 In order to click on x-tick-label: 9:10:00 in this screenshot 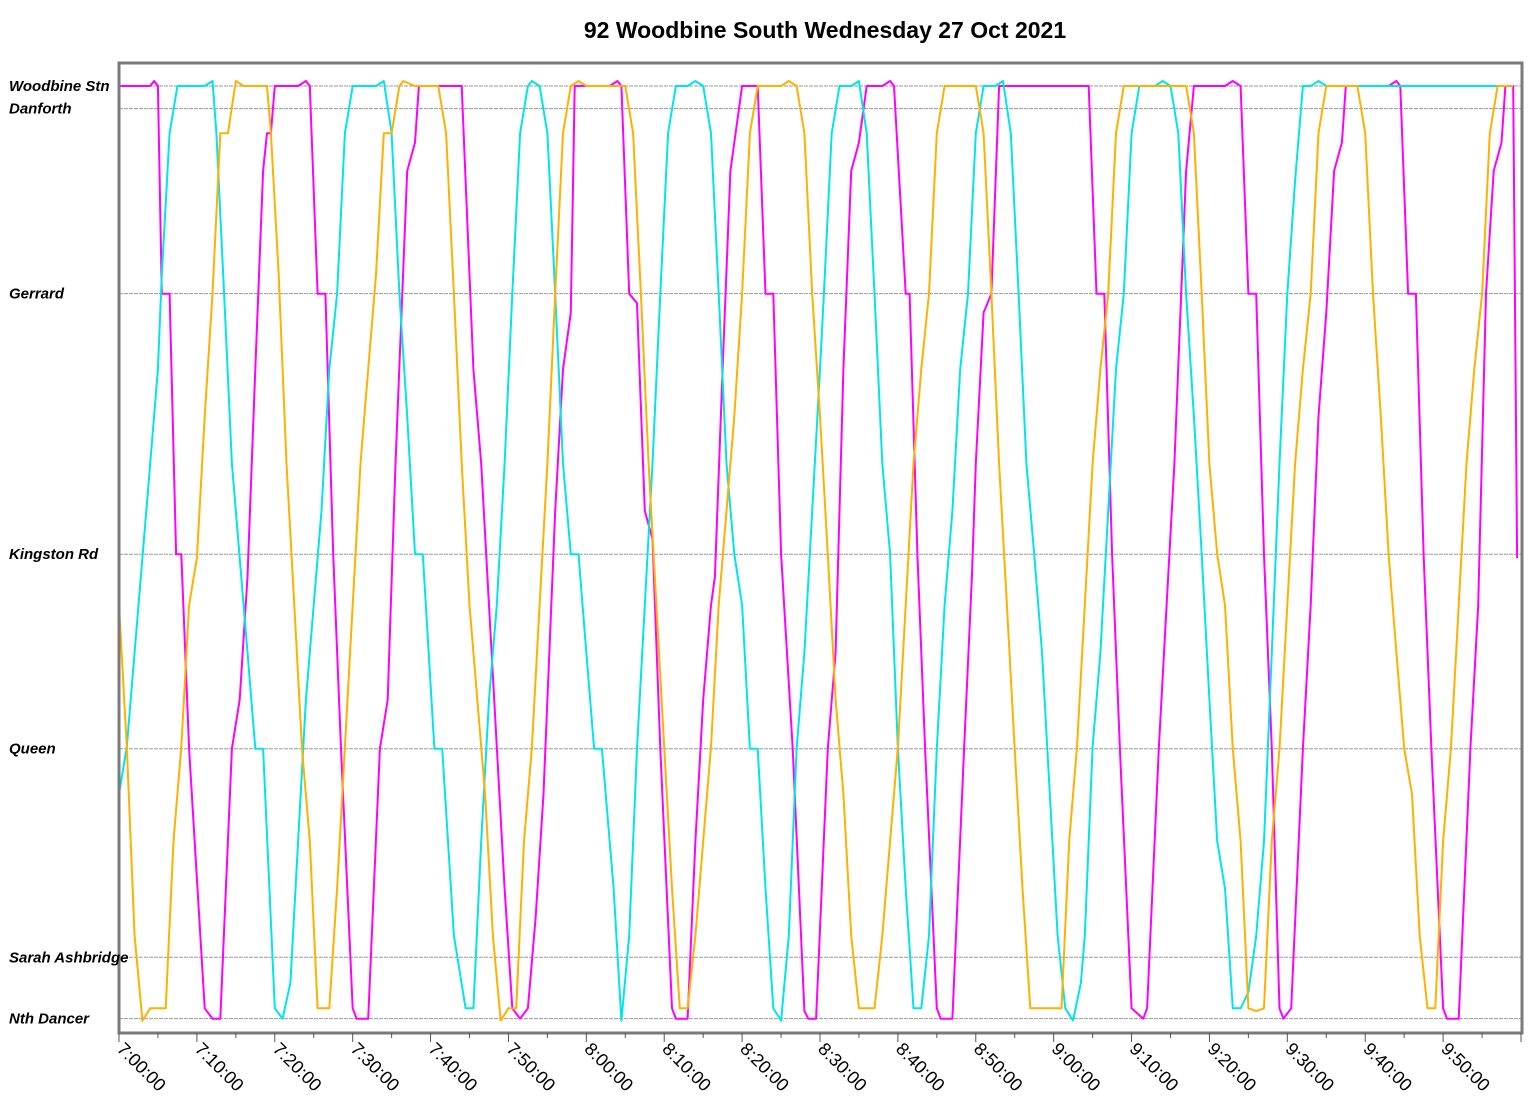, I will do `click(1154, 1067)`.